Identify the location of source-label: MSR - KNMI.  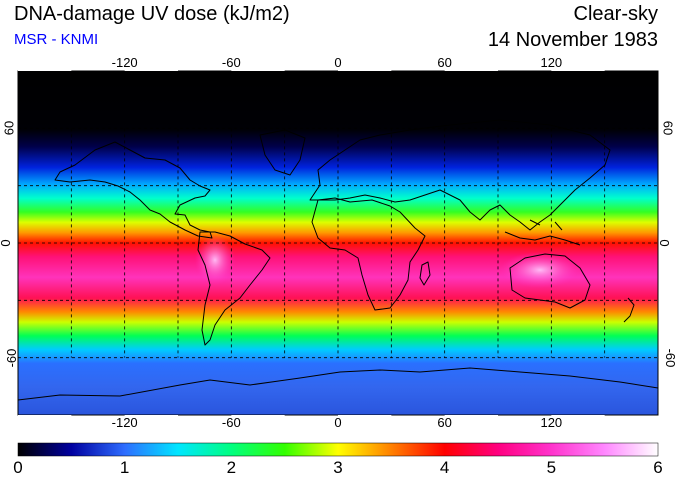
(56, 39).